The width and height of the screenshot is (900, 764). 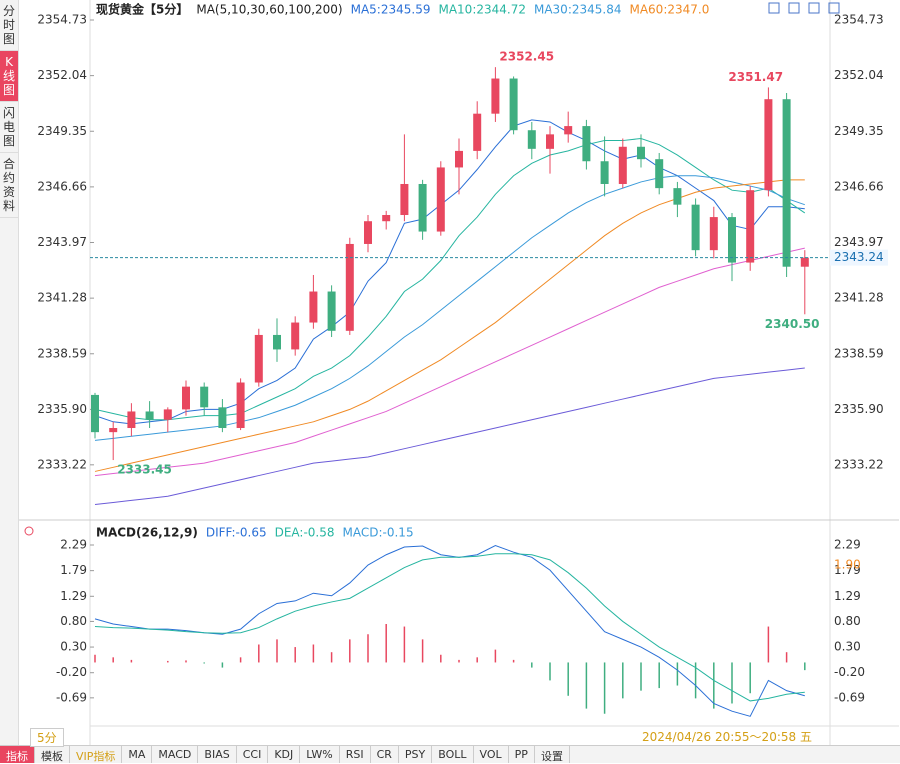 I want to click on toolbar-tab: PP, so click(x=522, y=754).